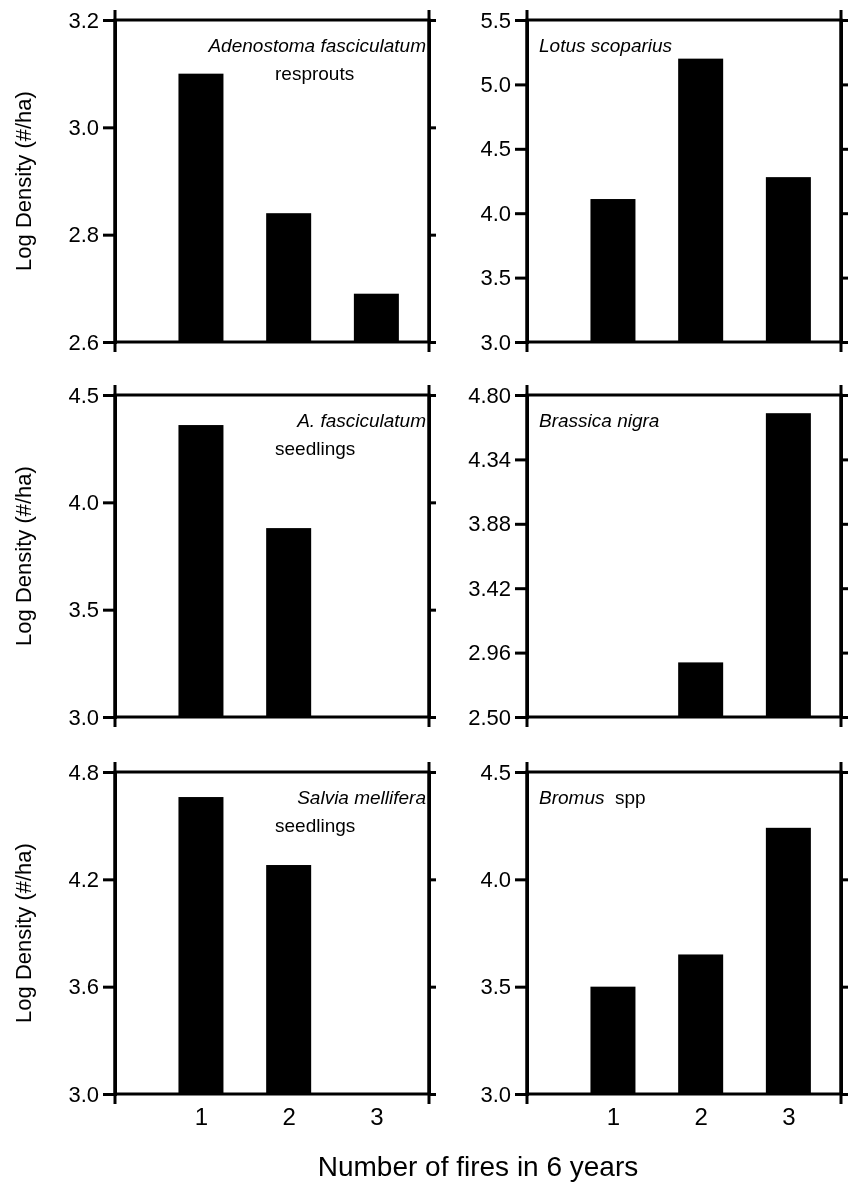 Image resolution: width=852 pixels, height=1183 pixels. I want to click on text: resprouts, so click(315, 73).